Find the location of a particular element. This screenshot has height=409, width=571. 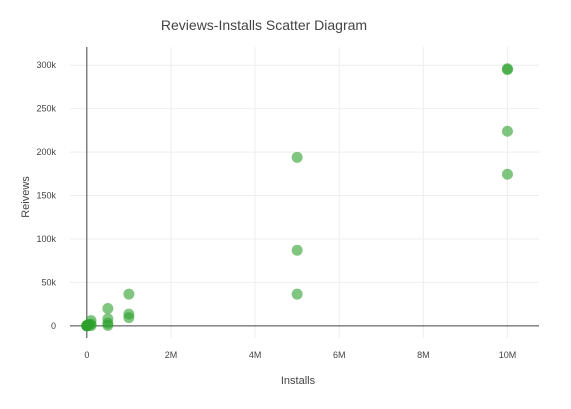

y-tick-label: 150k is located at coordinates (46, 196).